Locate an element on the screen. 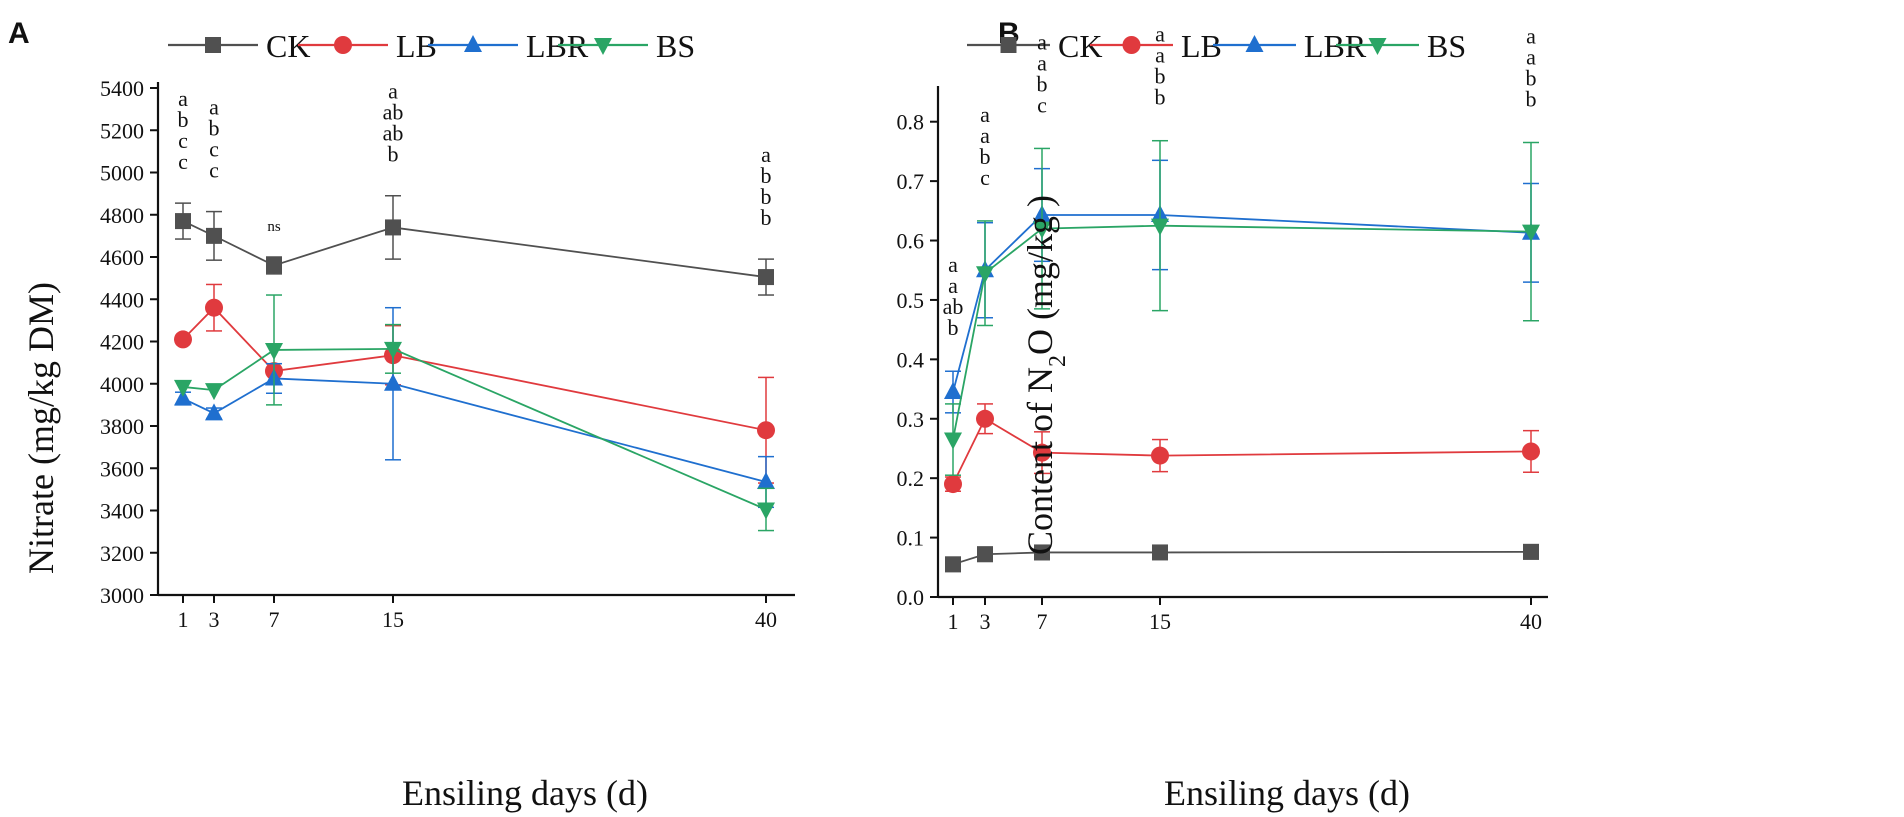 This screenshot has height=817, width=1904. panel-a-legend-marker-bs is located at coordinates (603, 46).